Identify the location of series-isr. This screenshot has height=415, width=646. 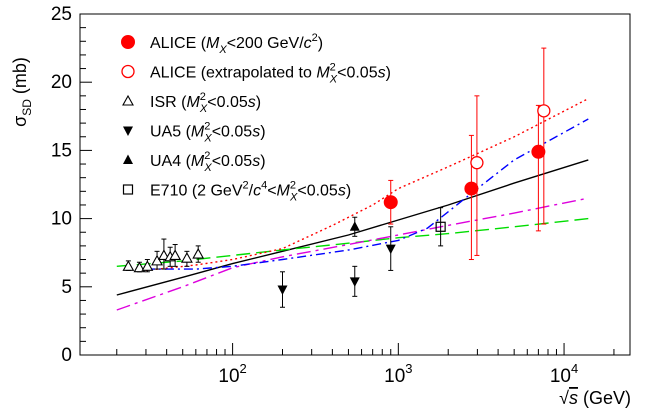
(163, 255).